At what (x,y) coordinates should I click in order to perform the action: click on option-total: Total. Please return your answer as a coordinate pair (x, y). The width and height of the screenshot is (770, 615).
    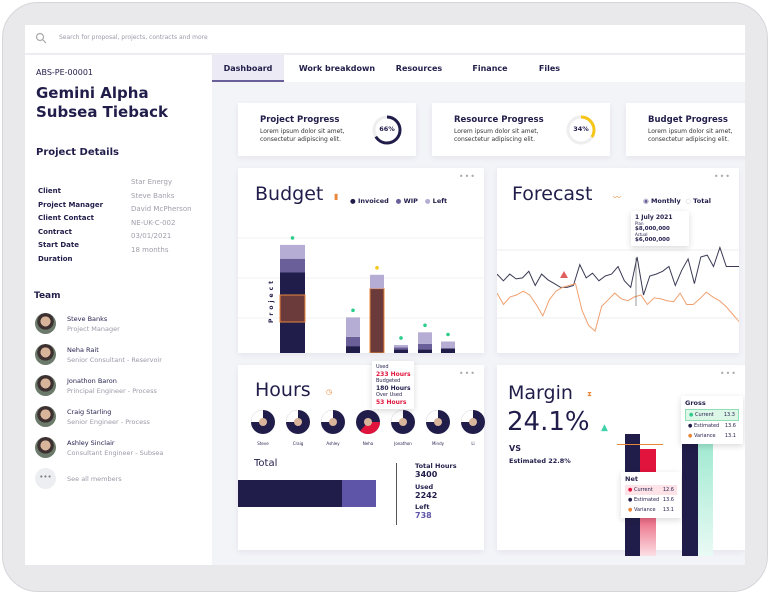
    Looking at the image, I should click on (702, 201).